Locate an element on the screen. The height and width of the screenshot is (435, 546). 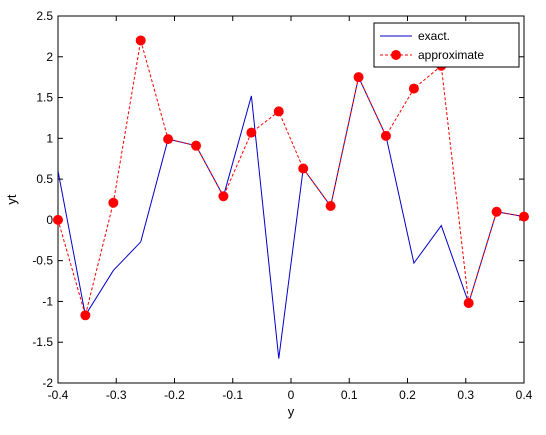
x-axis-label: y is located at coordinates (291, 411).